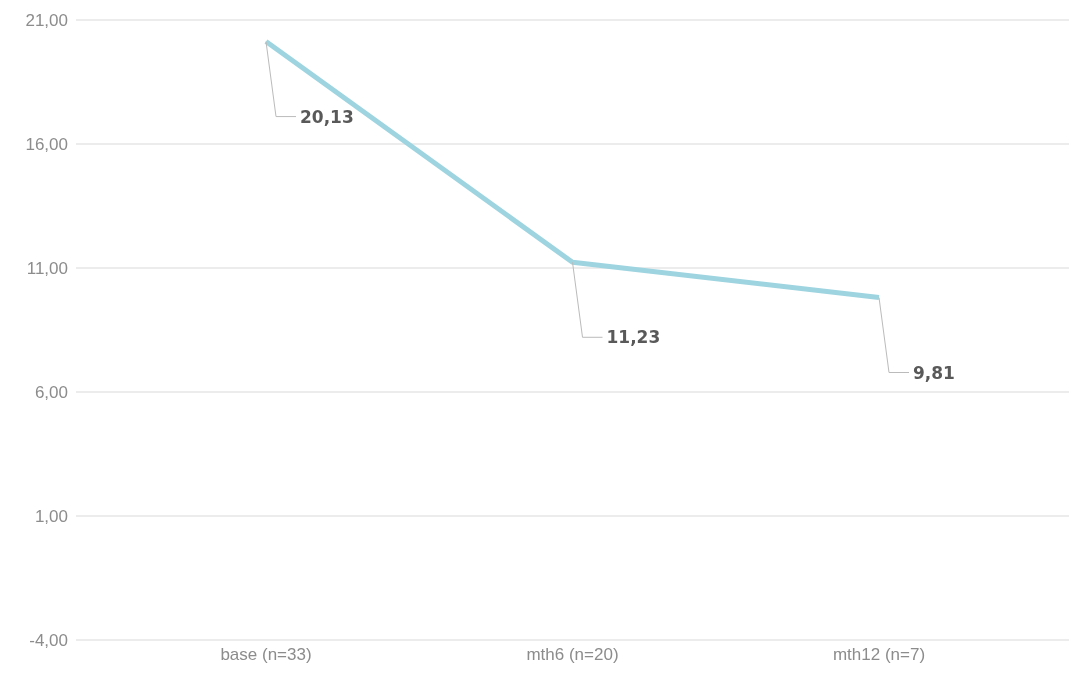 The height and width of the screenshot is (678, 1089). What do you see at coordinates (51, 393) in the screenshot?
I see `y-tick-label: 6,00` at bounding box center [51, 393].